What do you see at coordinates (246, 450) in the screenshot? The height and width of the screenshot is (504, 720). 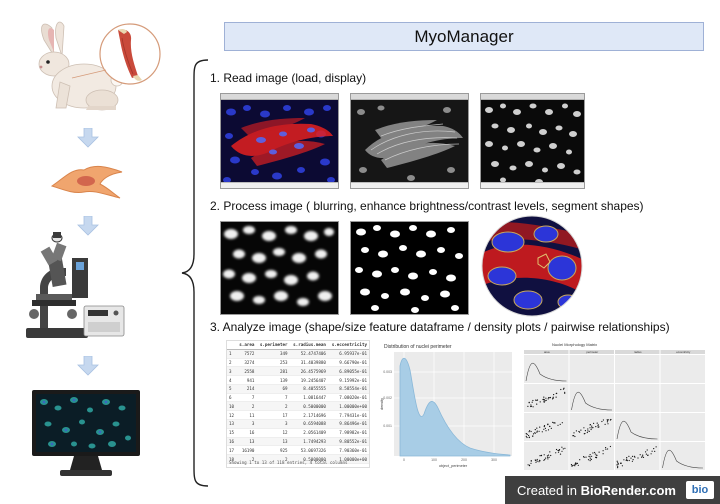 I see `table-cell: 16190` at bounding box center [246, 450].